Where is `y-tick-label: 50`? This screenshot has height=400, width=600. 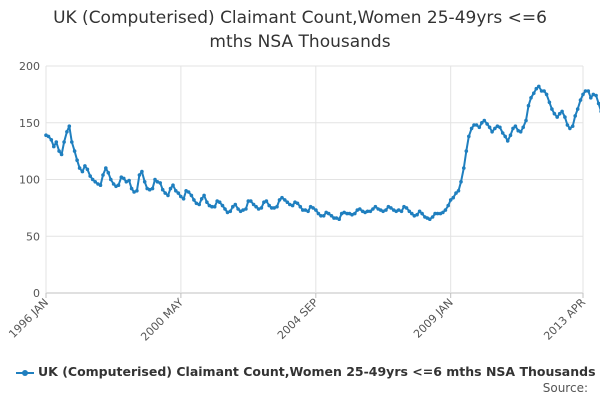 y-tick-label: 50 is located at coordinates (33, 236).